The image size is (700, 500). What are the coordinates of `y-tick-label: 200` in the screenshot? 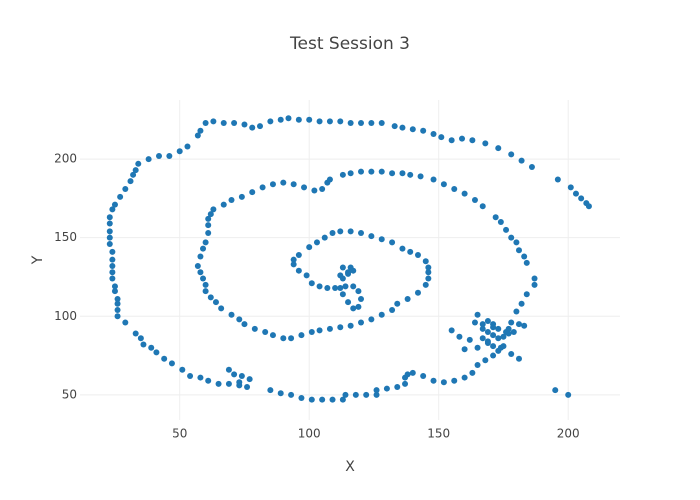 It's located at (65, 159).